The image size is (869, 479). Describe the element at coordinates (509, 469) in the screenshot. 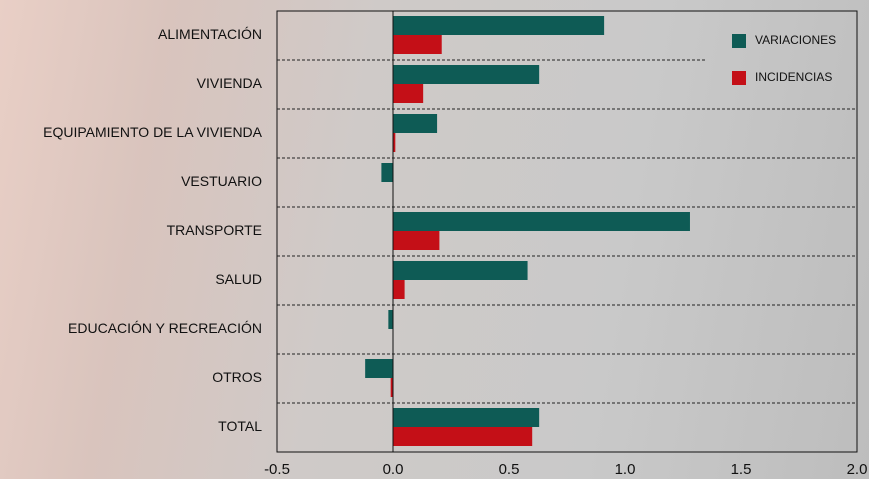

I see `x-tick-label: 0.5` at that location.